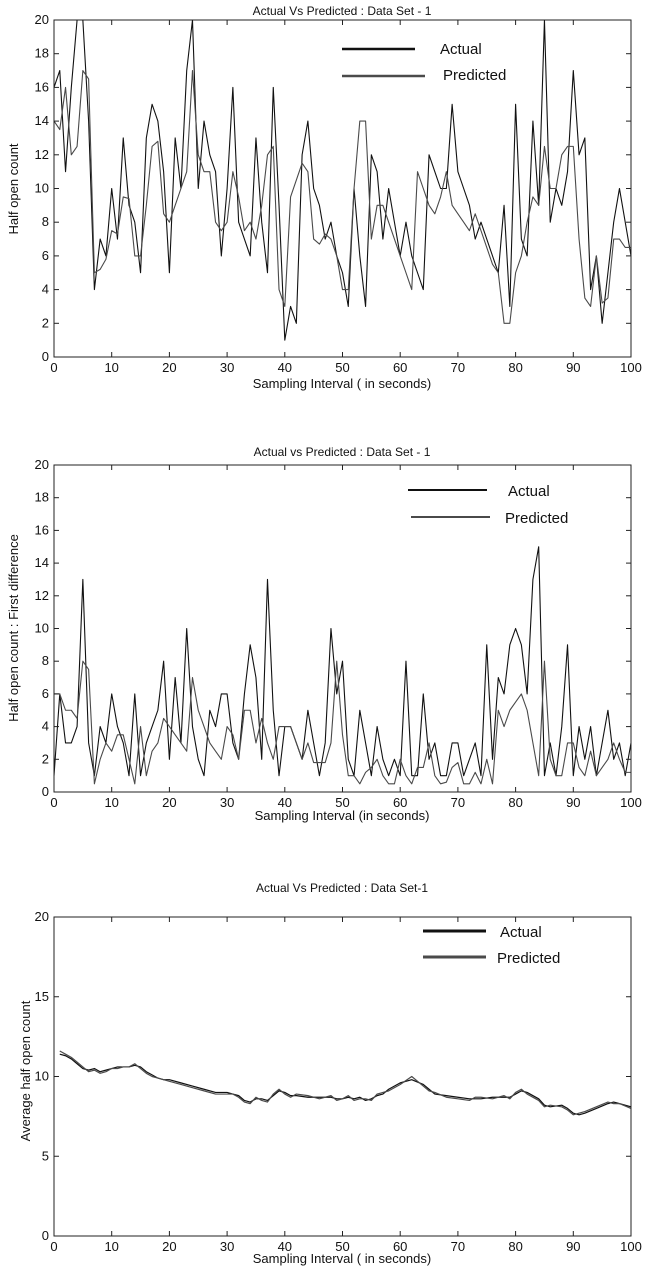  I want to click on series-line-actual, so click(345, 1084).